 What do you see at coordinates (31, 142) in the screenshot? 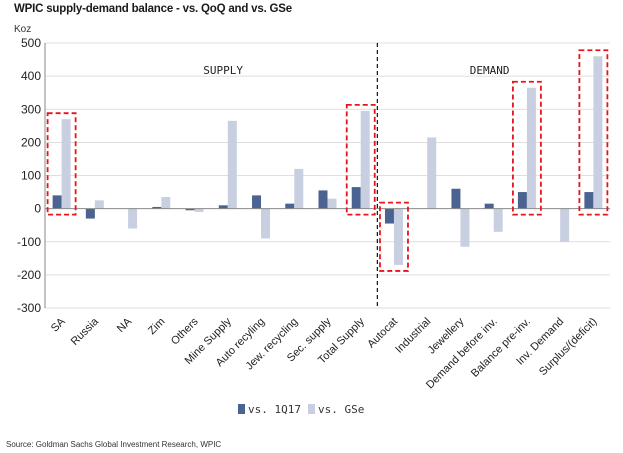
I see `y-tick-label: 200` at bounding box center [31, 142].